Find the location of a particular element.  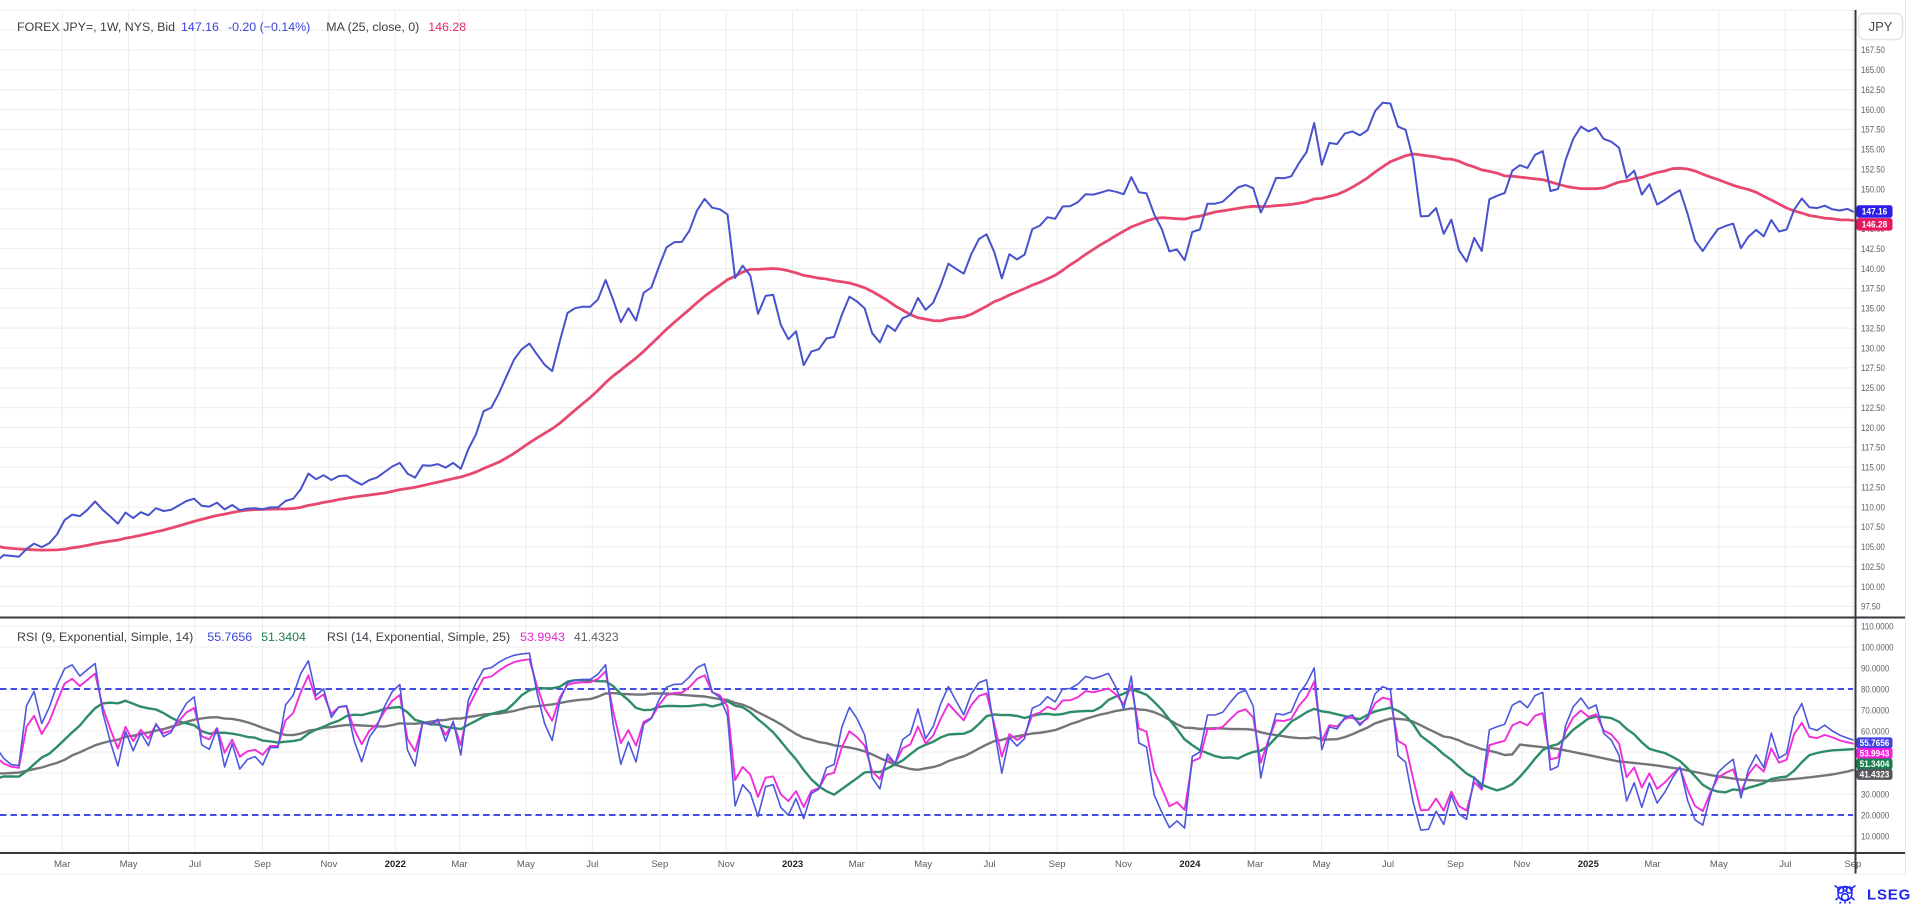

svg-text: 137.50 is located at coordinates (1873, 289).